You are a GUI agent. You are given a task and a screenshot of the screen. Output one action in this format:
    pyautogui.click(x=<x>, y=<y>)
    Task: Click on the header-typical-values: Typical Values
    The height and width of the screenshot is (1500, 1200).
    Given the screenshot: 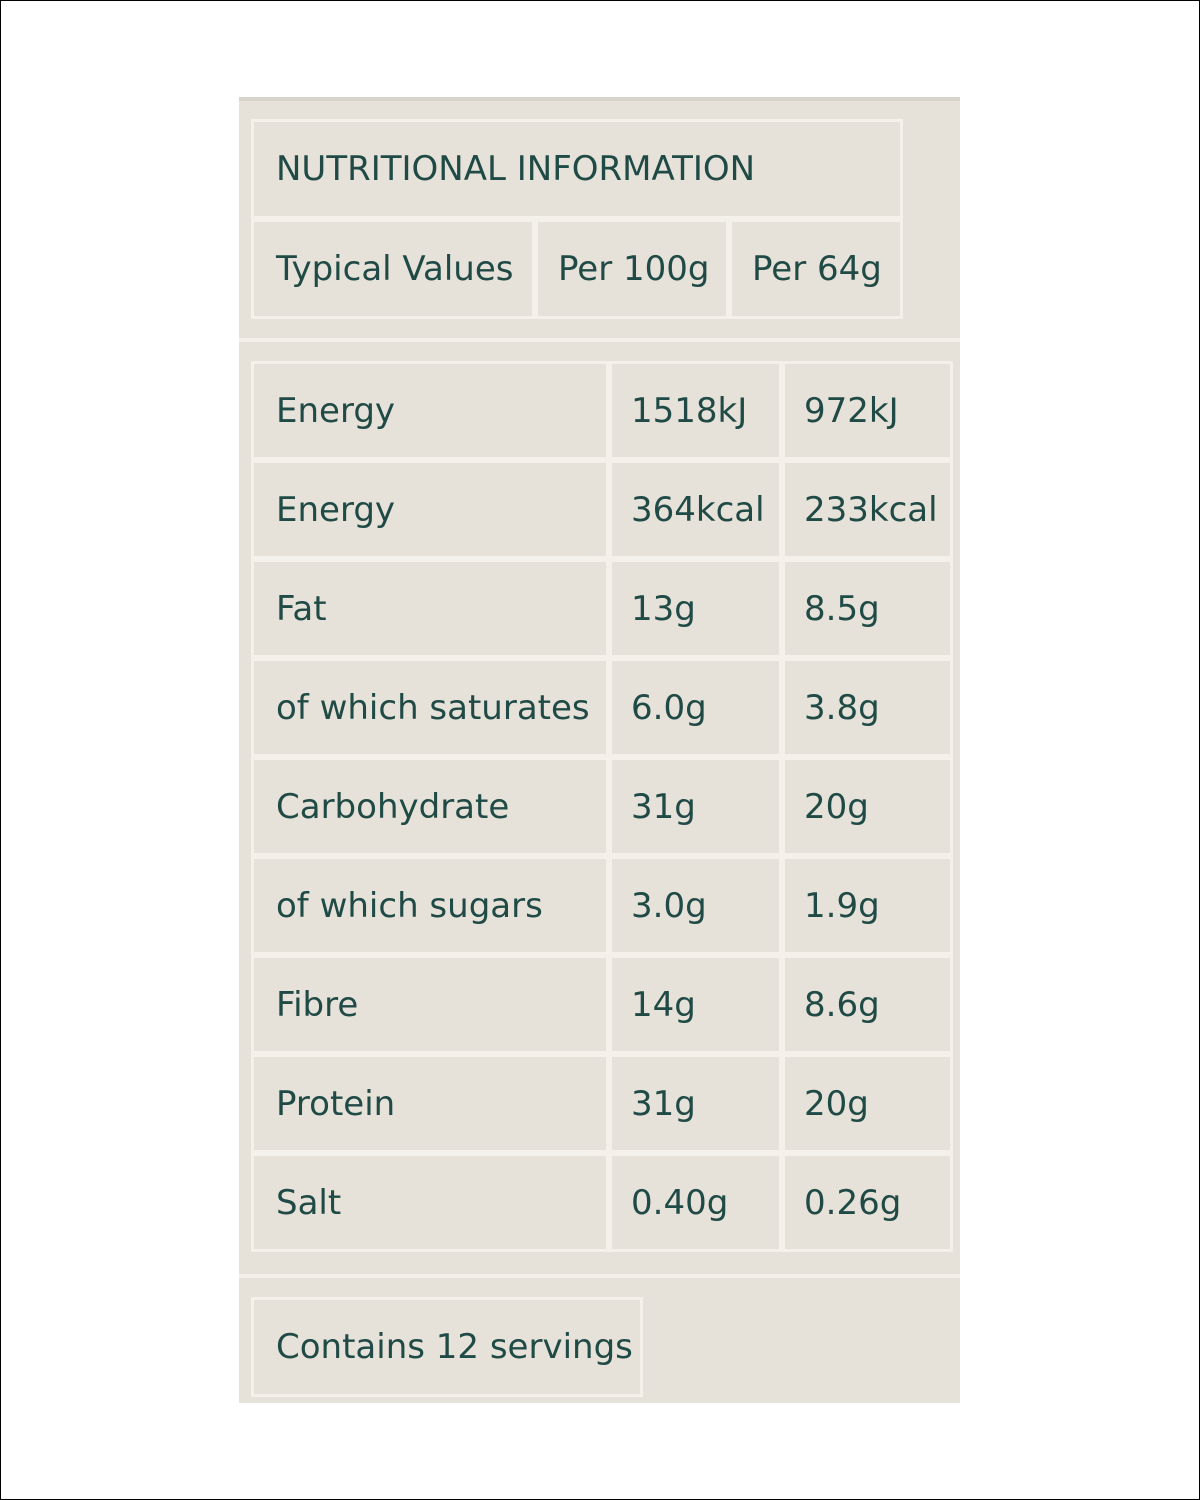 What is the action you would take?
    pyautogui.click(x=393, y=269)
    